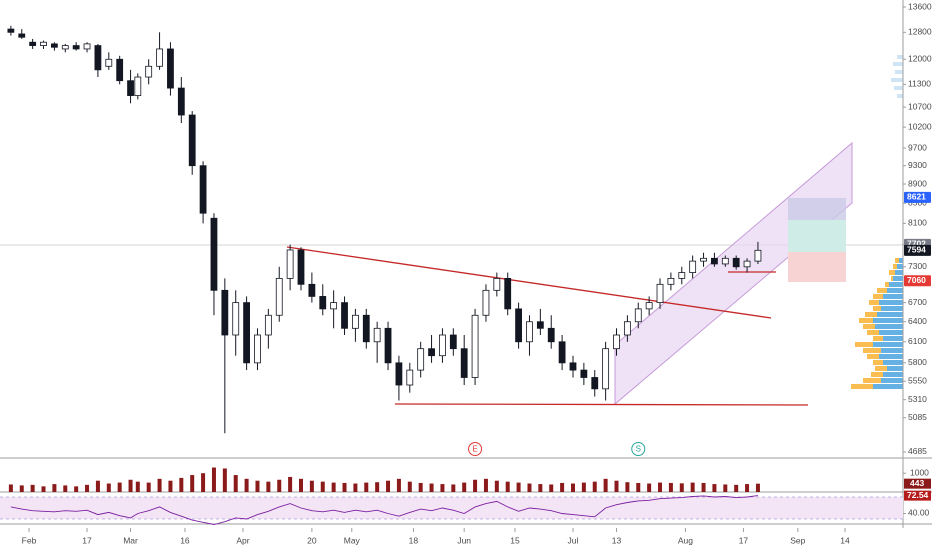  Describe the element at coordinates (638, 449) in the screenshot. I see `event-label: S` at that location.